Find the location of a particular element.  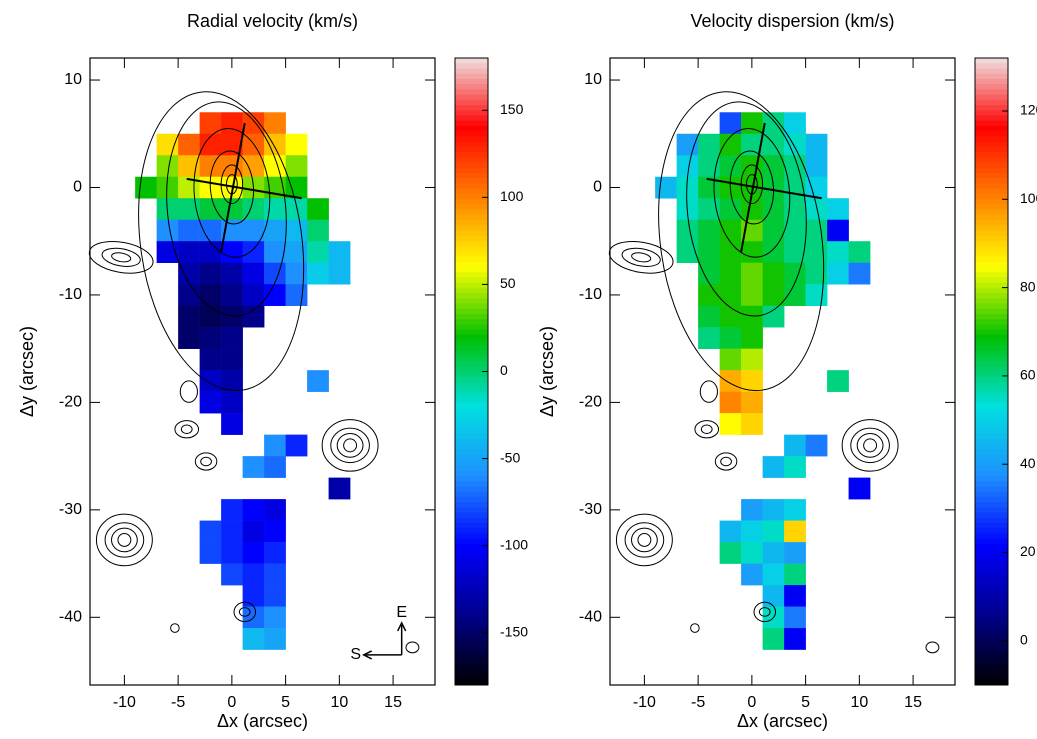

y-tick-label: -40 is located at coordinates (70, 617).